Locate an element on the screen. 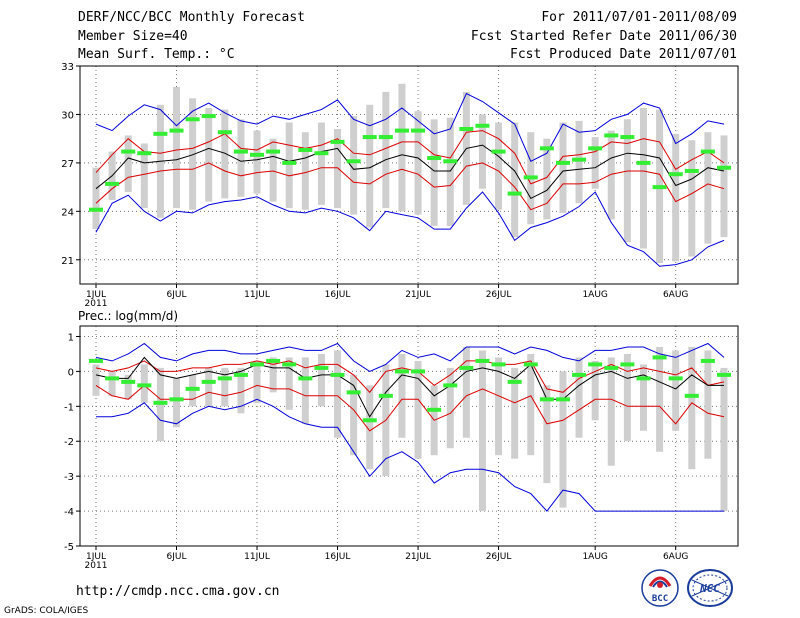 The image size is (800, 618). prec-xtick-label: 6JUL is located at coordinates (177, 557).